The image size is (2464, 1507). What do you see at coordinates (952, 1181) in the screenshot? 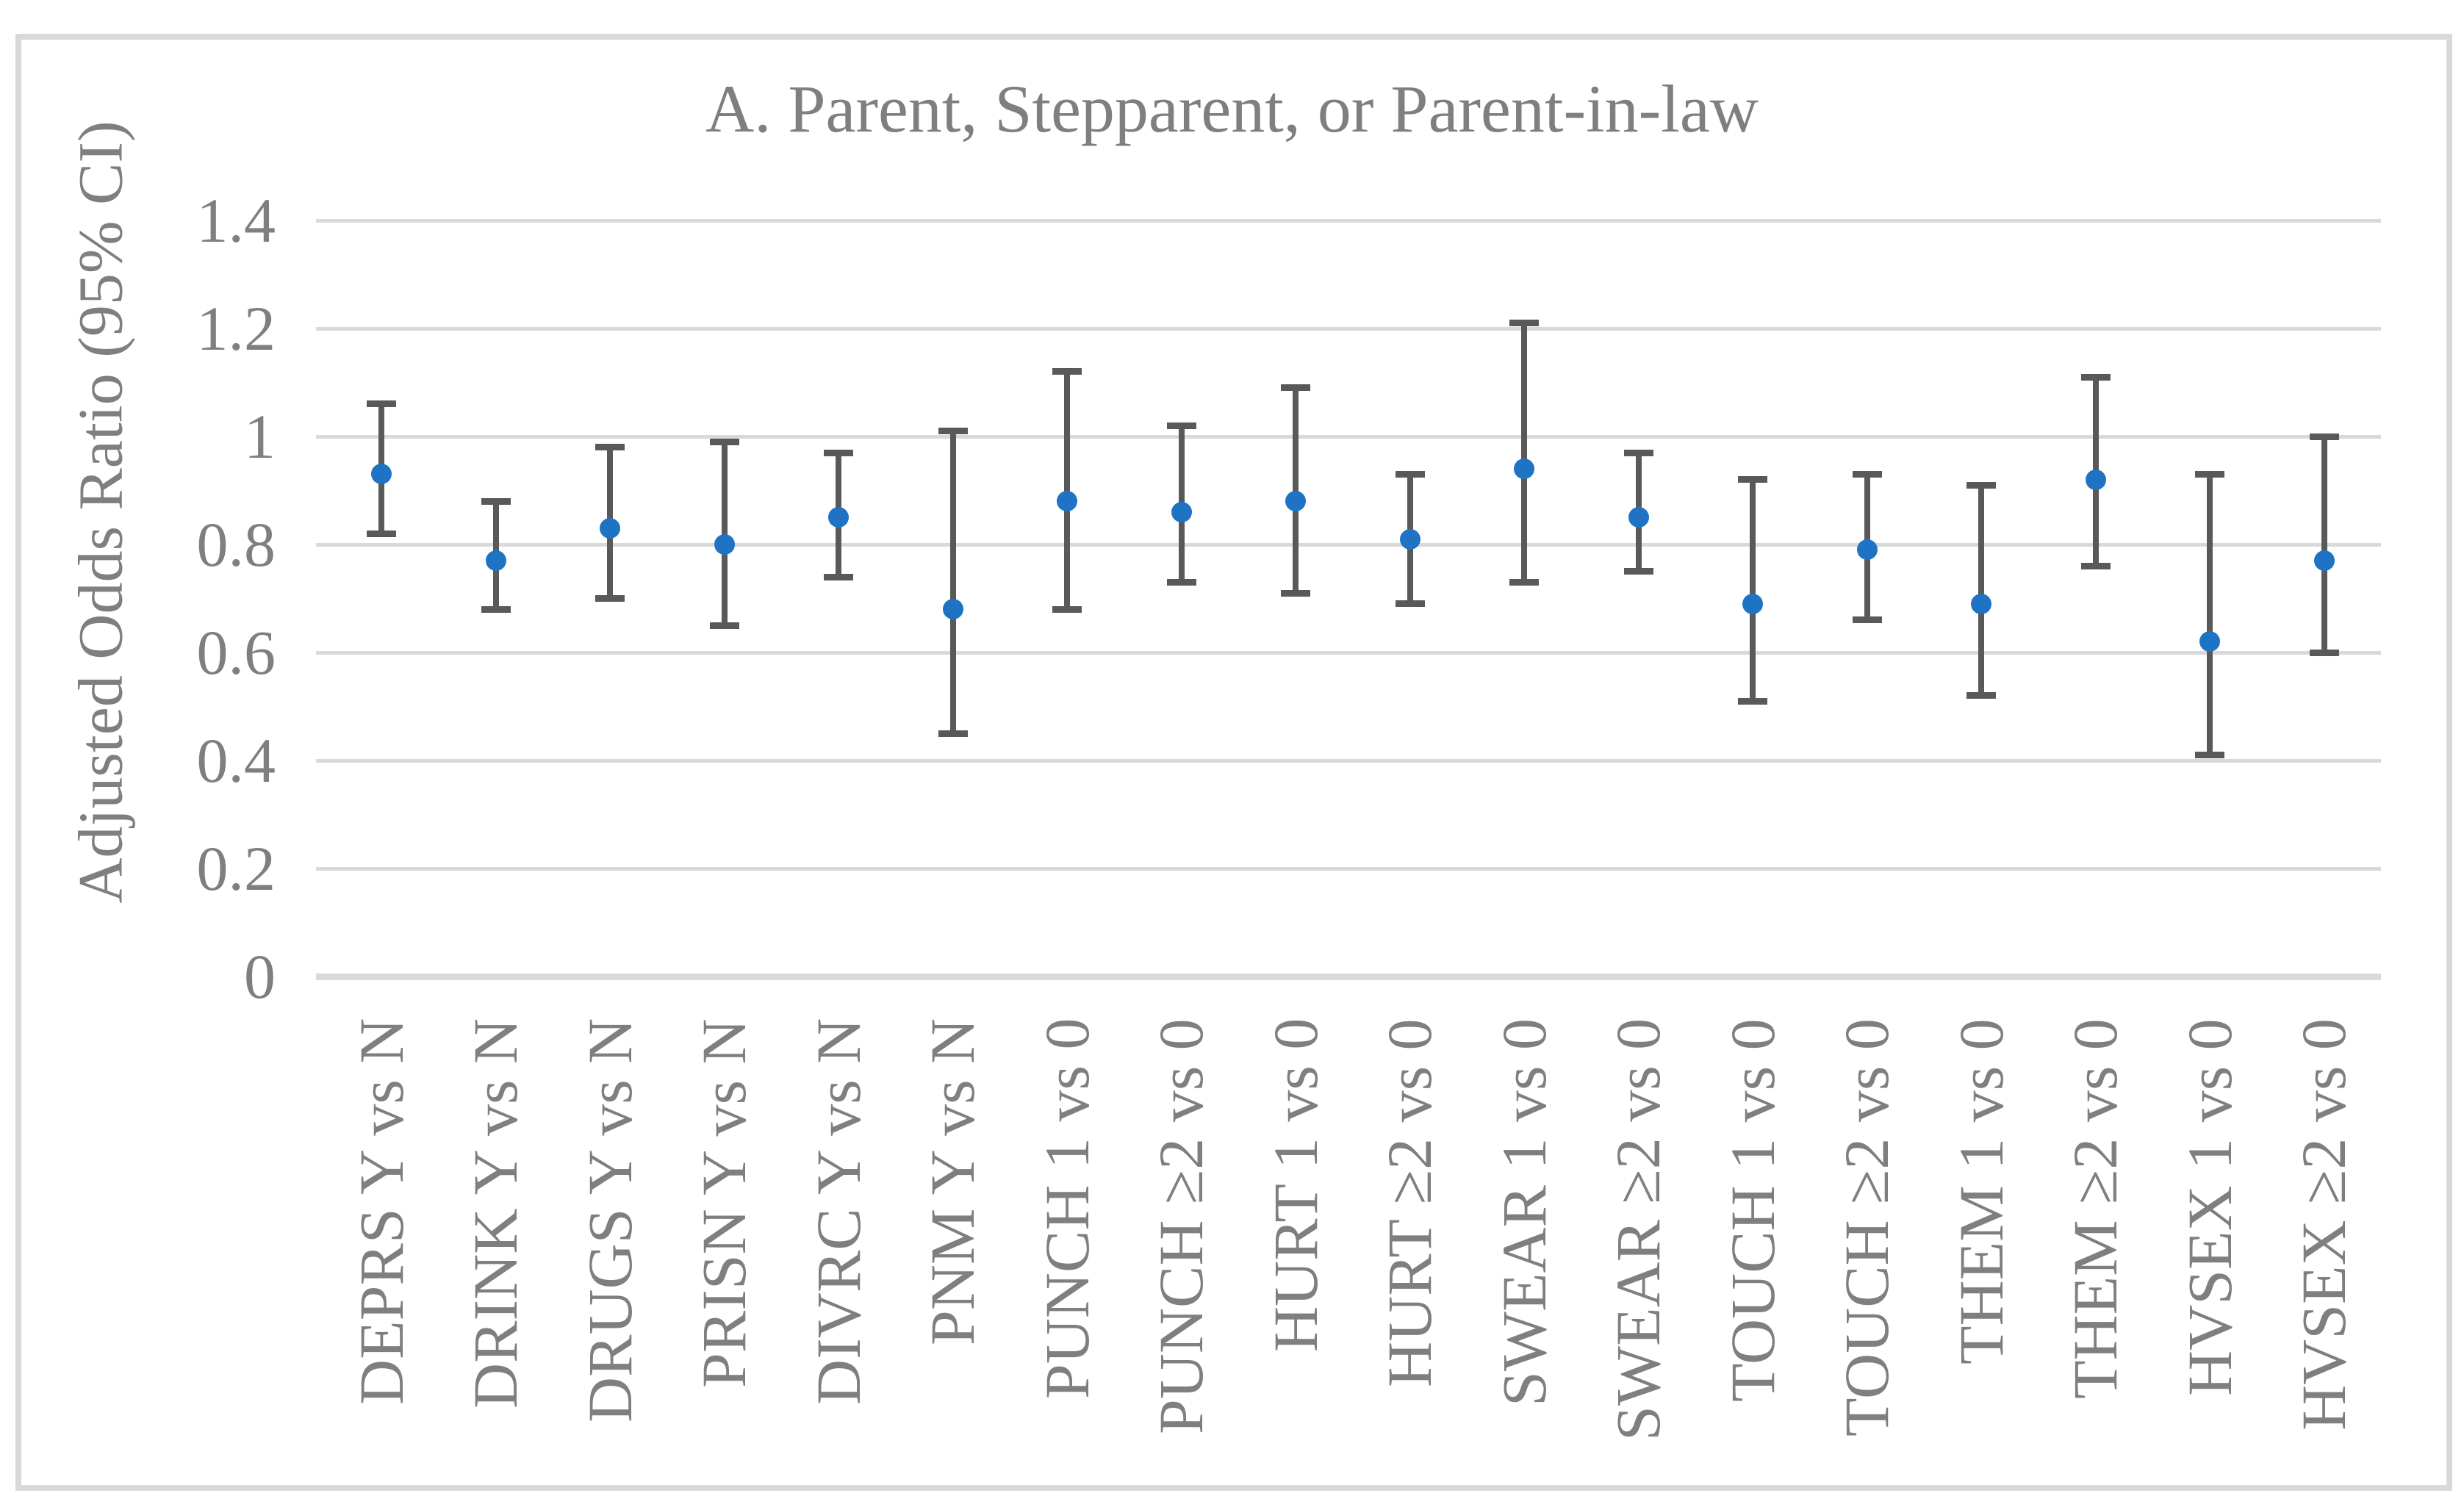
I see `x-category-label: PNM Y vs N` at bounding box center [952, 1181].